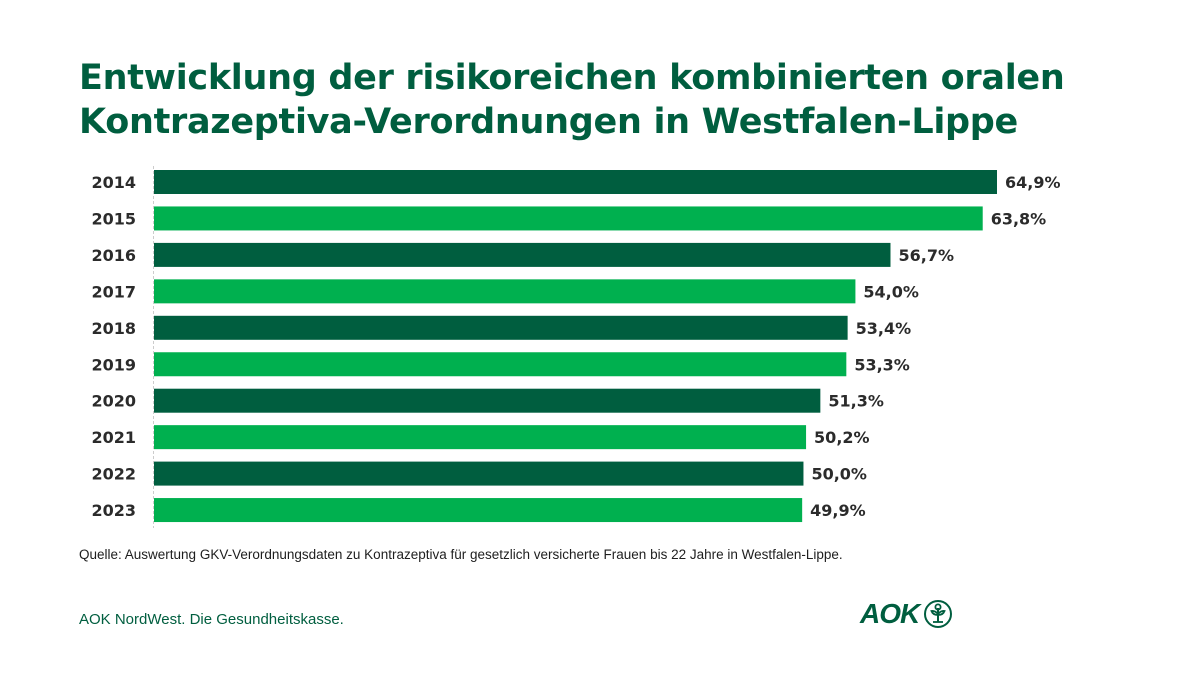  What do you see at coordinates (568, 218) in the screenshot?
I see `bar-2015` at bounding box center [568, 218].